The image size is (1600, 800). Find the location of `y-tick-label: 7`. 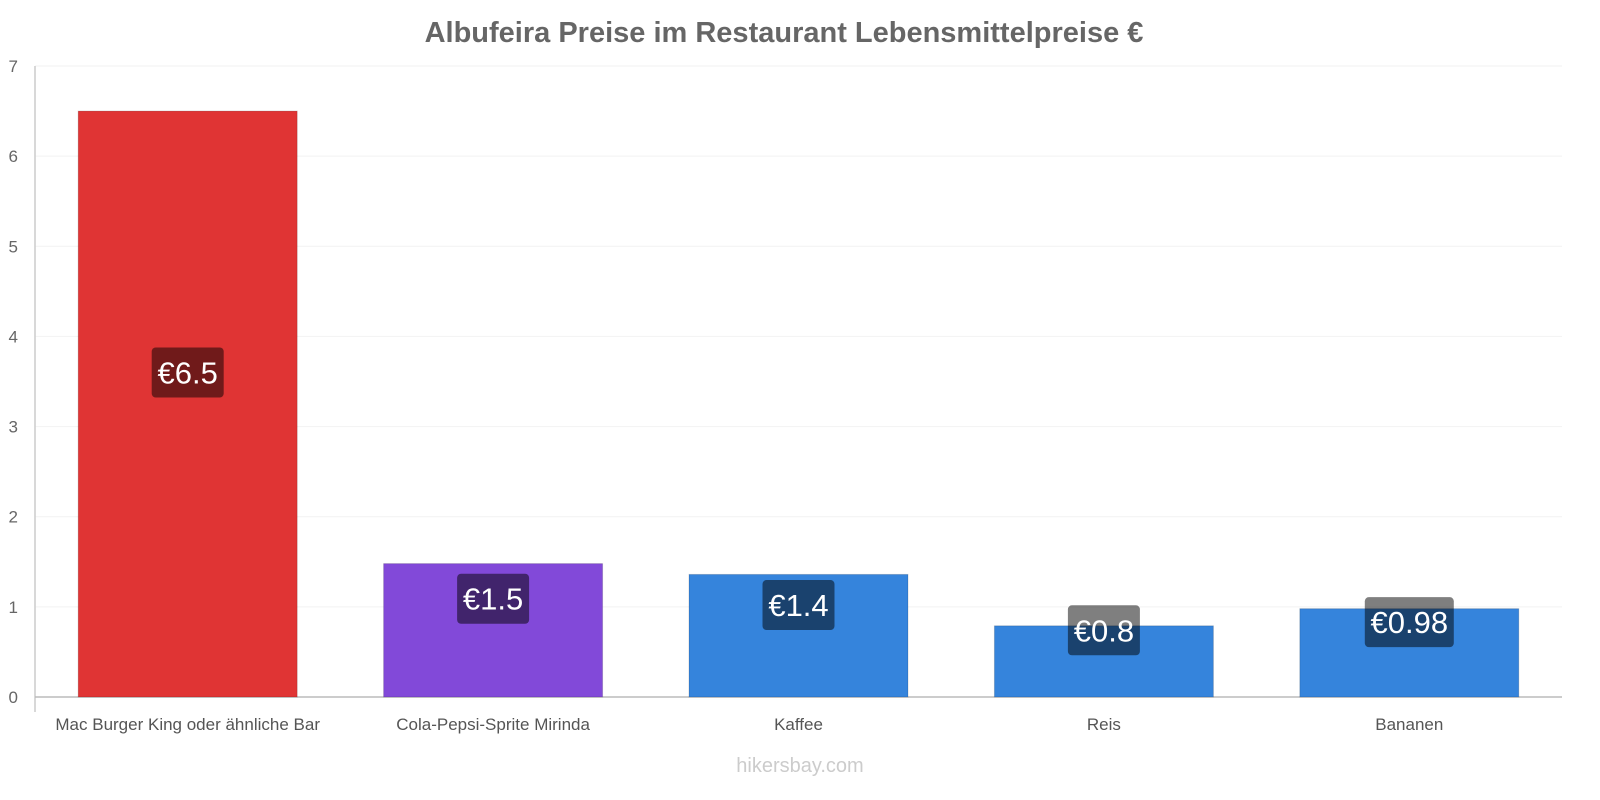

y-tick-label: 7 is located at coordinates (13, 66).